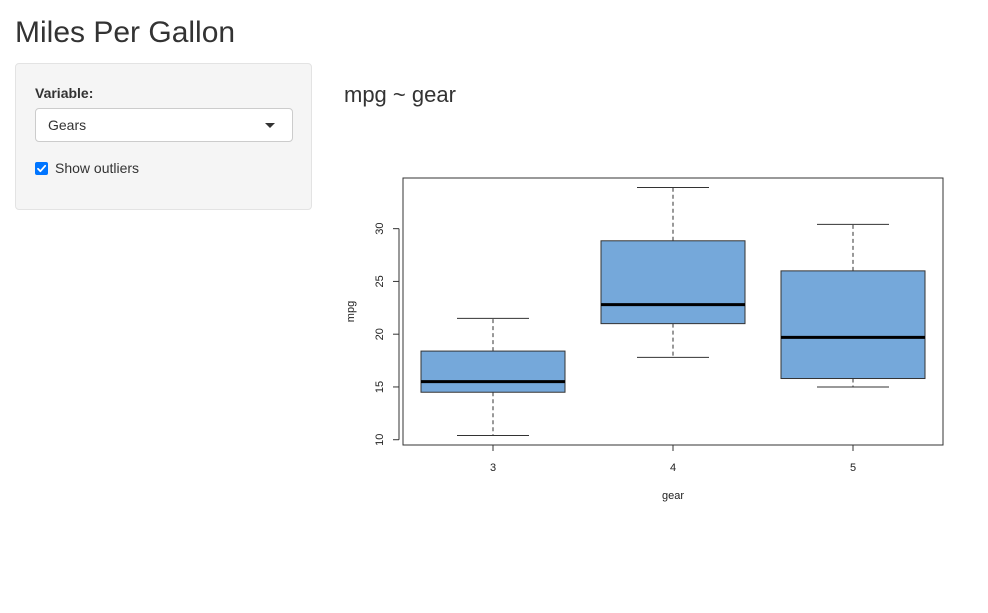  Describe the element at coordinates (380, 229) in the screenshot. I see `y-tick-label-30: 30` at that location.